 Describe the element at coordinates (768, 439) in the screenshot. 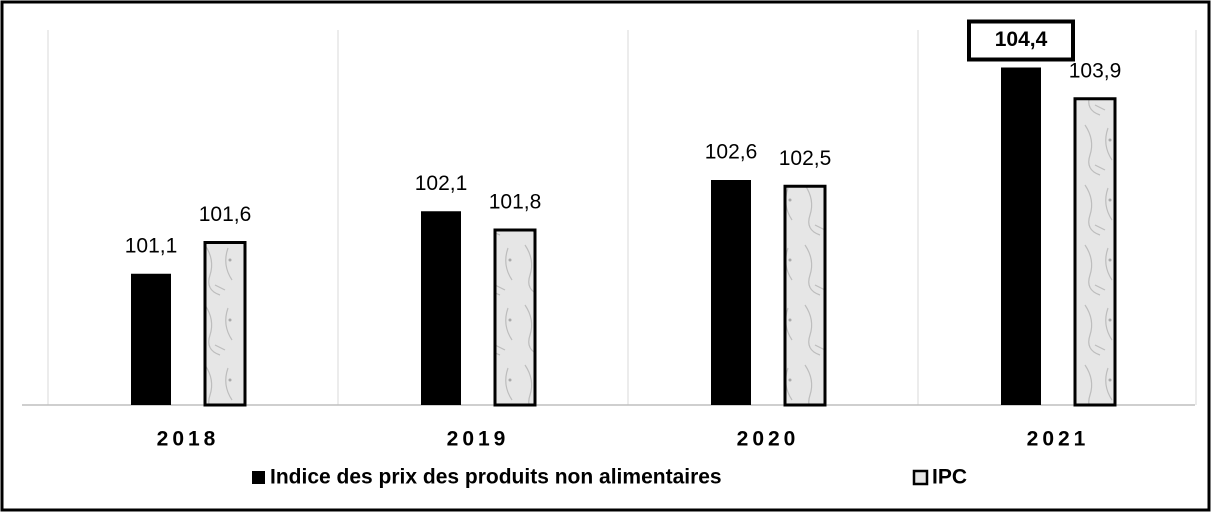

I see `x-tick-label: 2020` at that location.